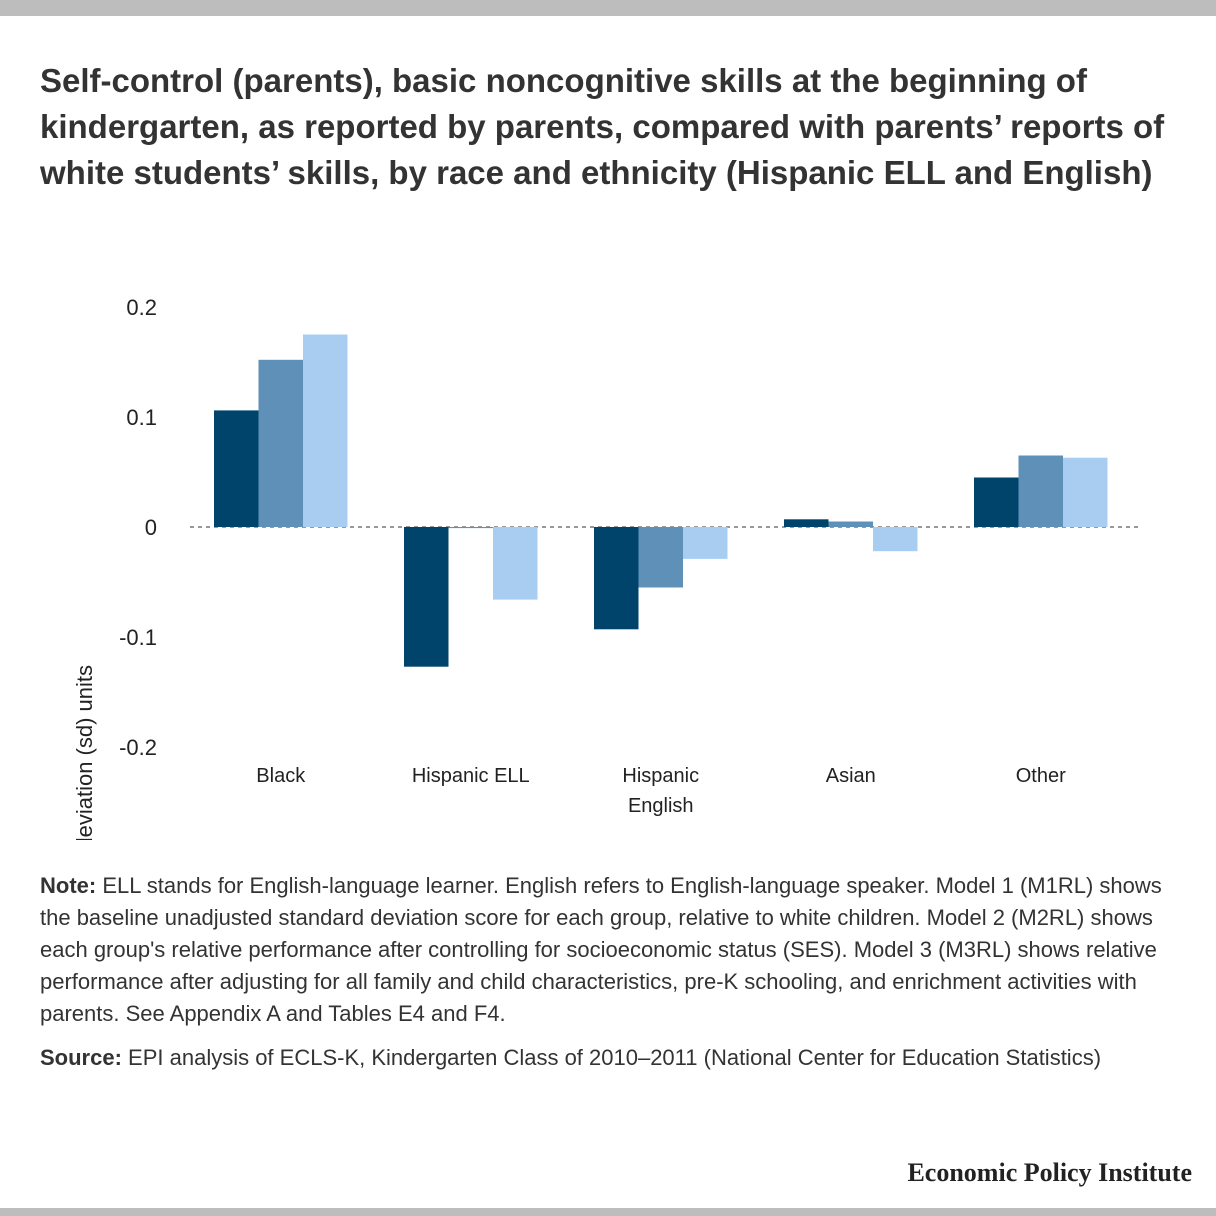 This screenshot has width=1216, height=1216. I want to click on y-tick-label: 0.1, so click(141, 417).